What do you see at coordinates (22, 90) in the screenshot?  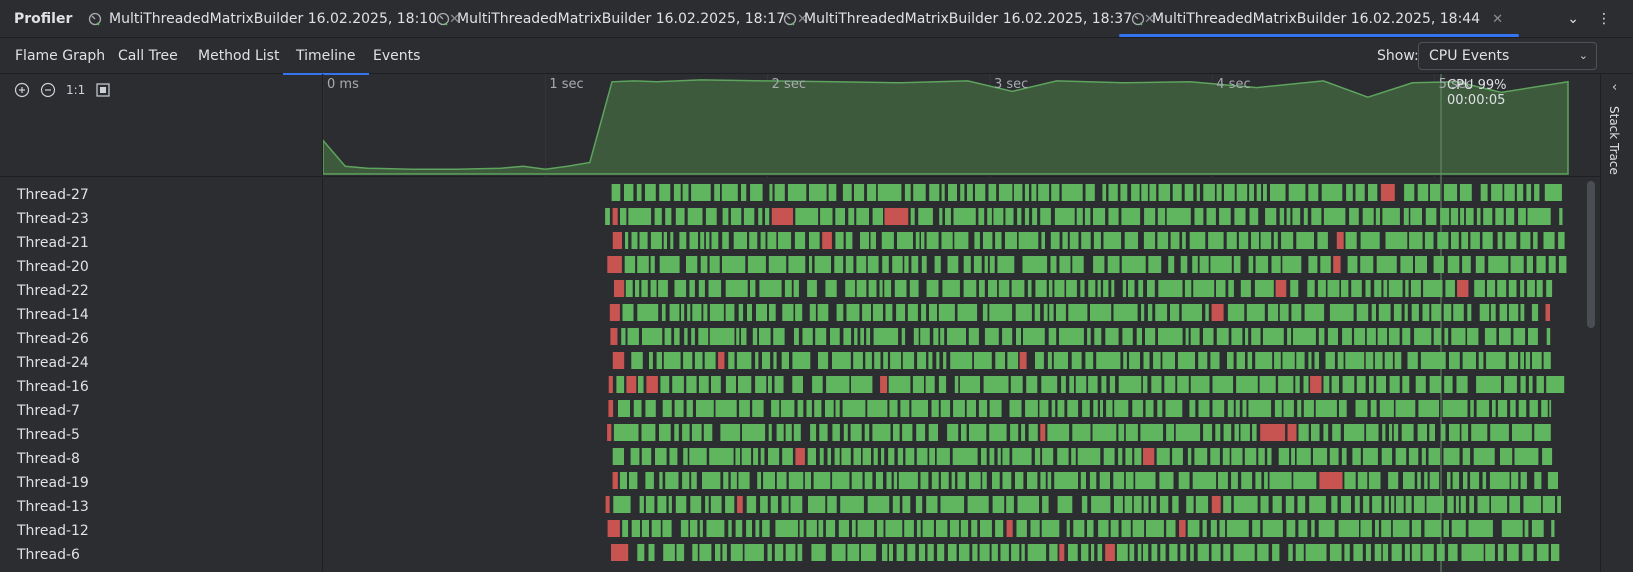 I see `zoom-in-icon` at bounding box center [22, 90].